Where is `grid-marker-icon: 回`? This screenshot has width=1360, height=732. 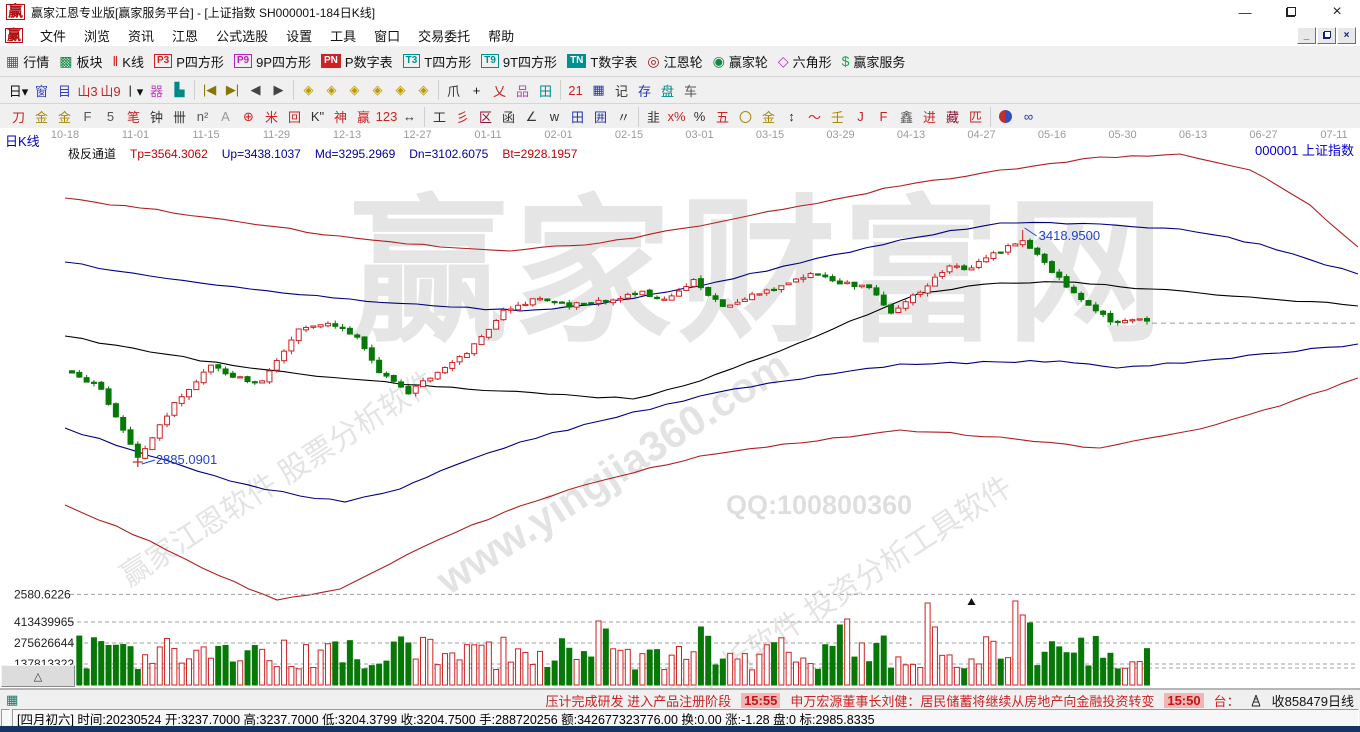 grid-marker-icon: 回 is located at coordinates (294, 117).